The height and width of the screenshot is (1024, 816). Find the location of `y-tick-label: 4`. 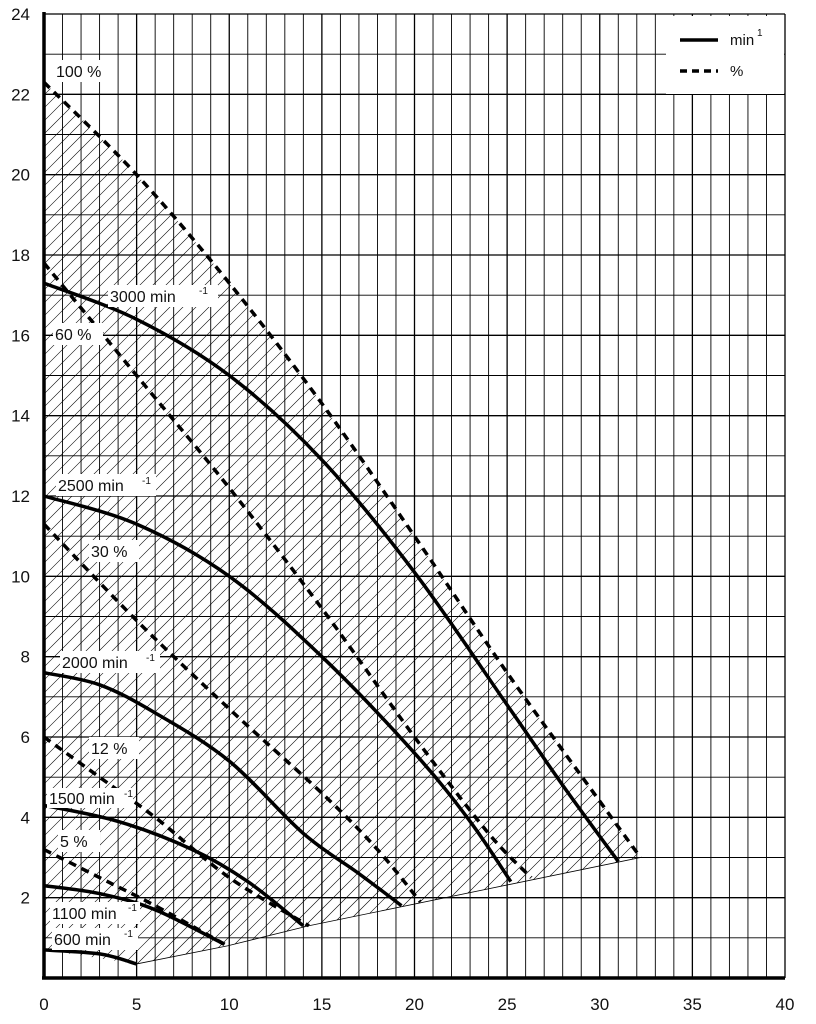

y-tick-label: 4 is located at coordinates (25, 817).